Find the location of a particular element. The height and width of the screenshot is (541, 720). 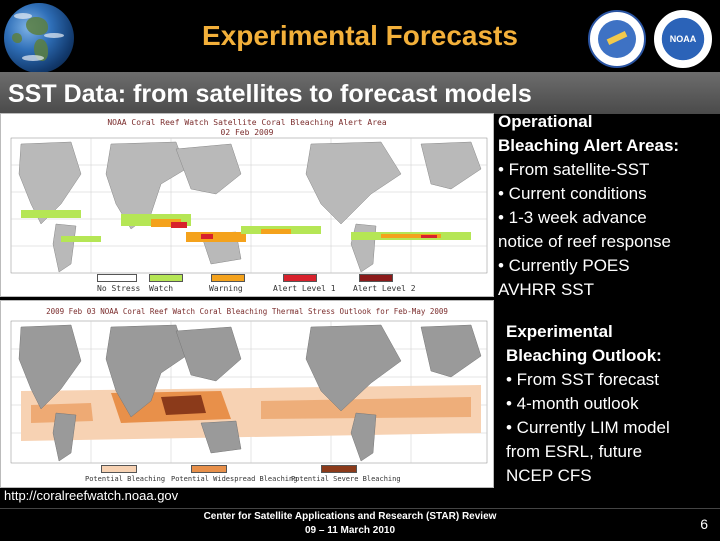

outlook-panel-line: • Currently LIM model is located at coordinates (588, 427).